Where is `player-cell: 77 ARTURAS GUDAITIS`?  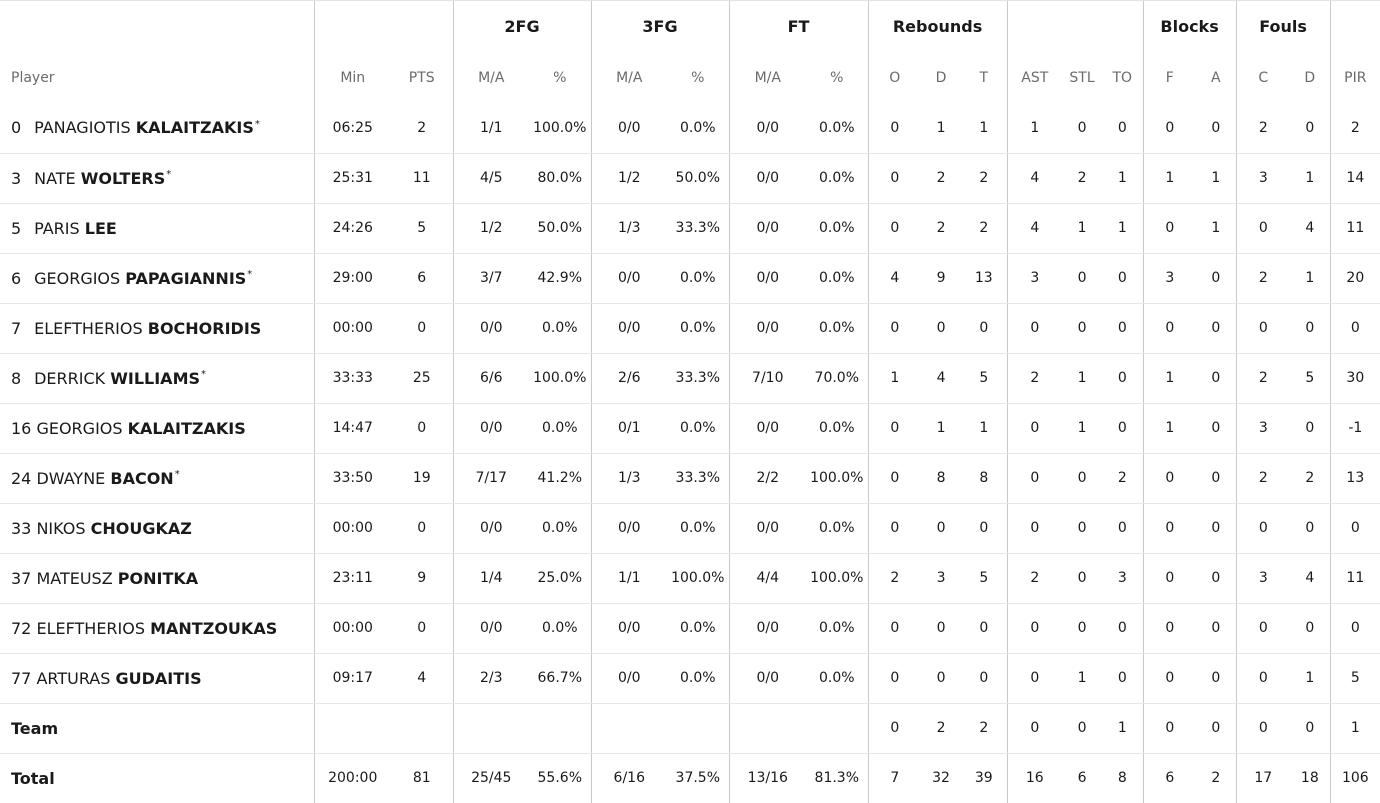 player-cell: 77 ARTURAS GUDAITIS is located at coordinates (157, 678).